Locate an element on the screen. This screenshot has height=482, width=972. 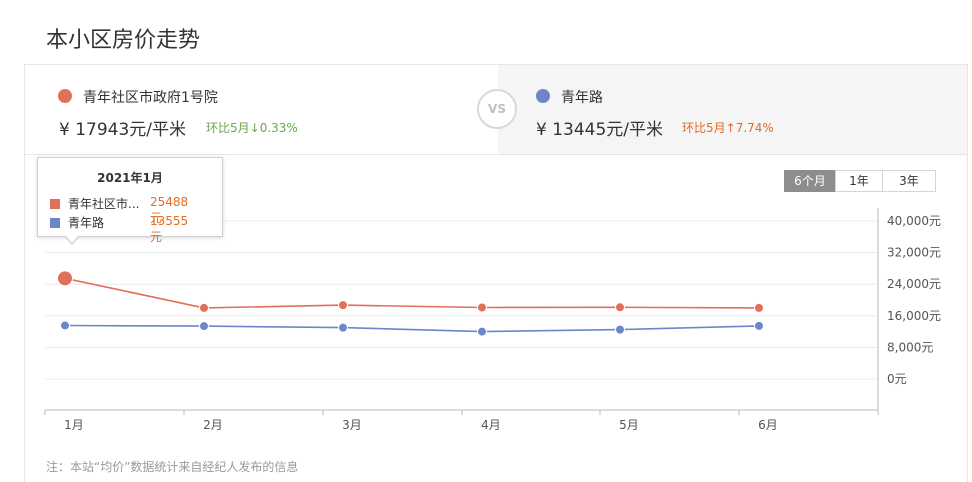
district-name: 青年路 is located at coordinates (582, 98).